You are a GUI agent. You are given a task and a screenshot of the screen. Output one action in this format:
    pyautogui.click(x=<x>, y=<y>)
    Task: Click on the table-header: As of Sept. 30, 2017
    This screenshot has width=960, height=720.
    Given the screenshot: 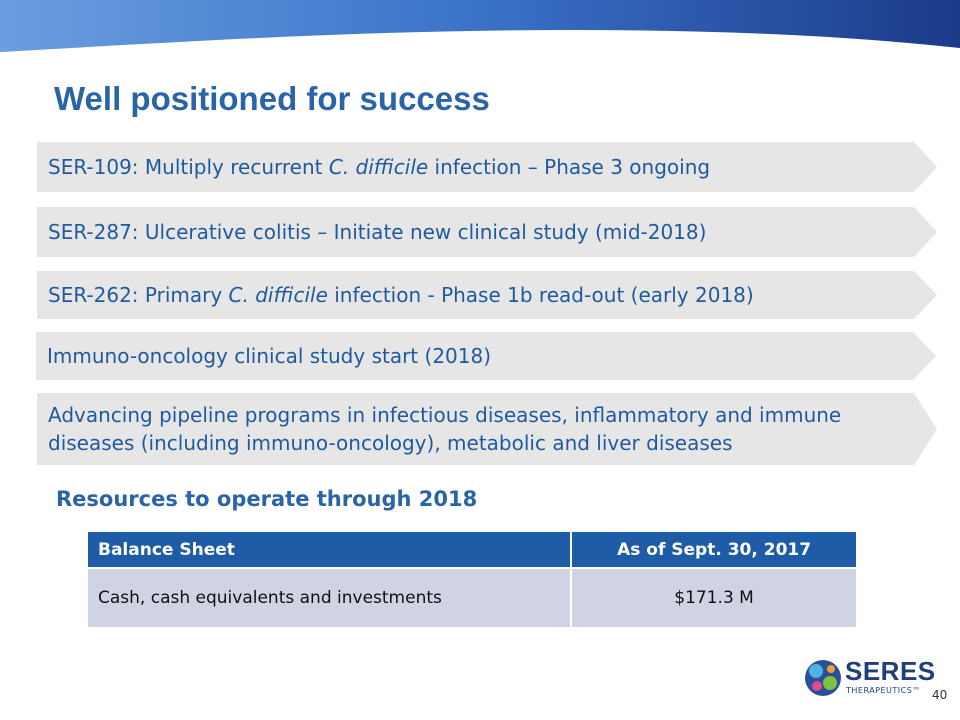 What is the action you would take?
    pyautogui.click(x=714, y=549)
    